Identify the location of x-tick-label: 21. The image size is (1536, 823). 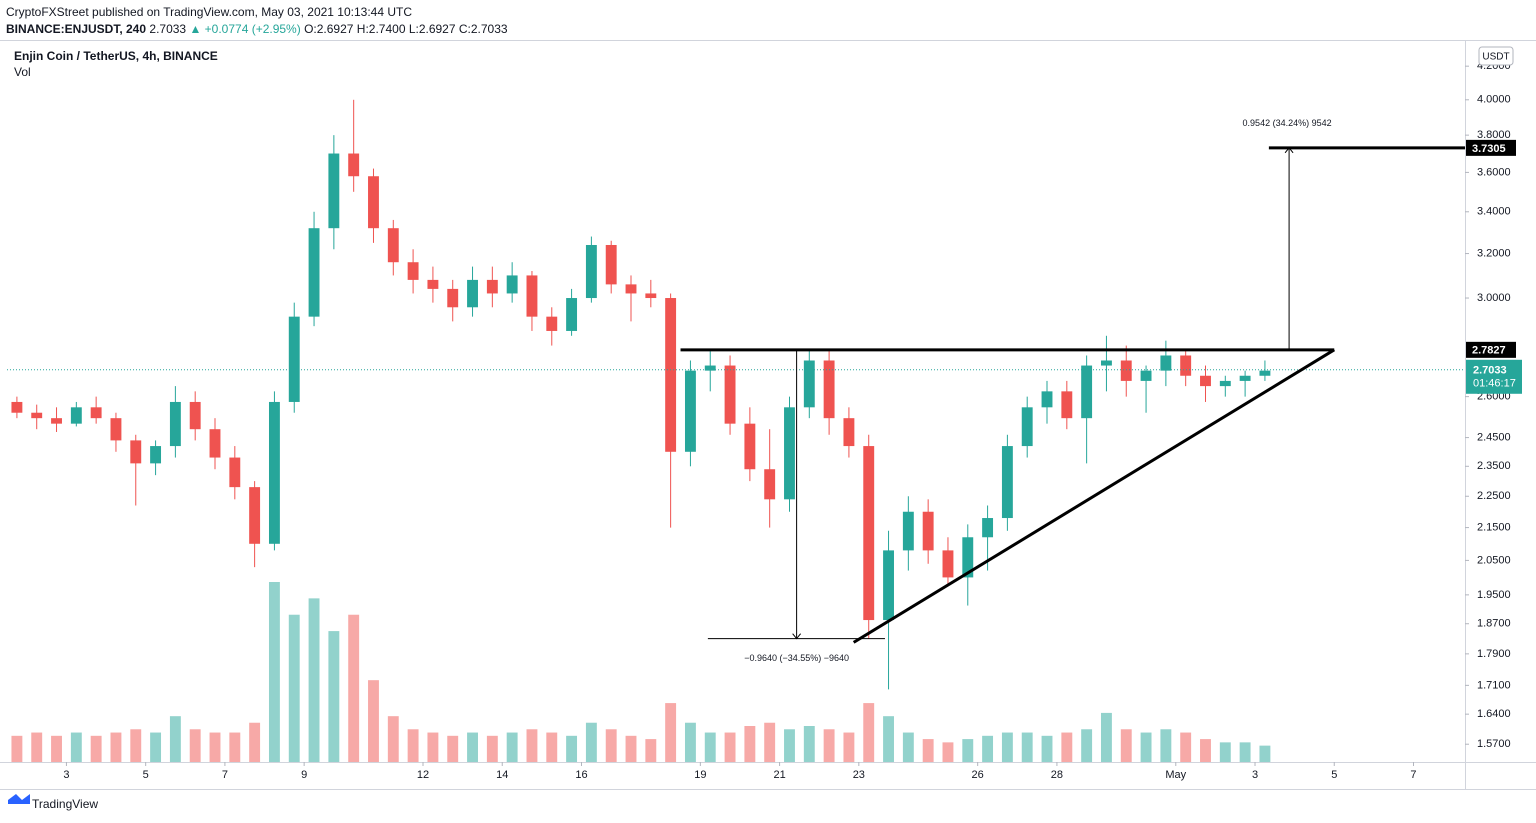
(779, 775).